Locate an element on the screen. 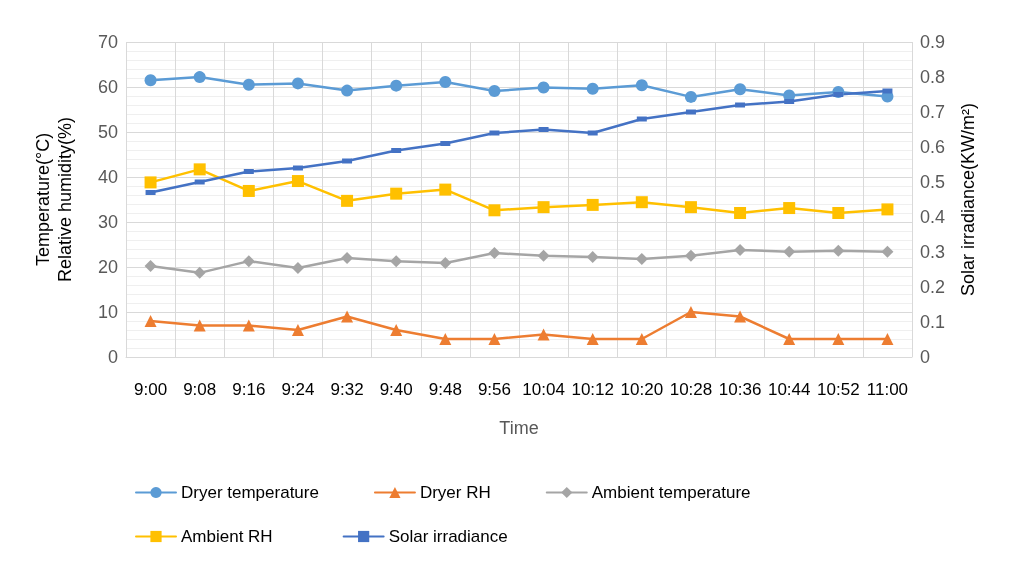  x-tick-label: 9:16 is located at coordinates (249, 389).